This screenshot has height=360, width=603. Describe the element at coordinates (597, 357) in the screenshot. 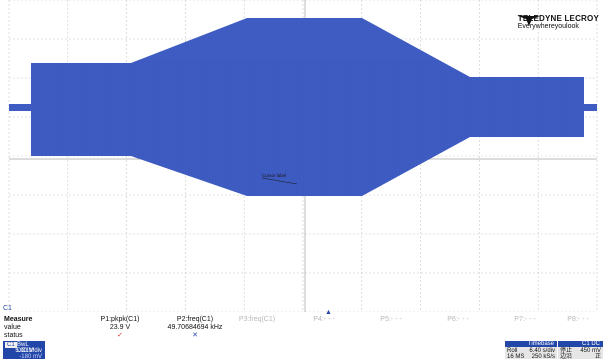

I see `trigger-slope: 正` at that location.